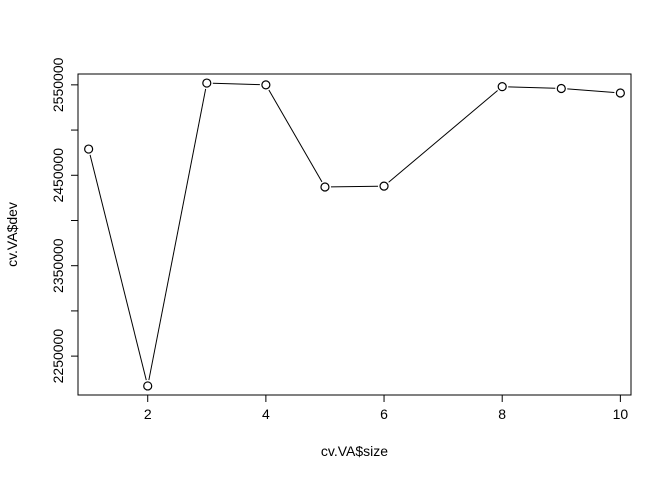  Describe the element at coordinates (148, 414) in the screenshot. I see `x-tick-label: 2` at that location.